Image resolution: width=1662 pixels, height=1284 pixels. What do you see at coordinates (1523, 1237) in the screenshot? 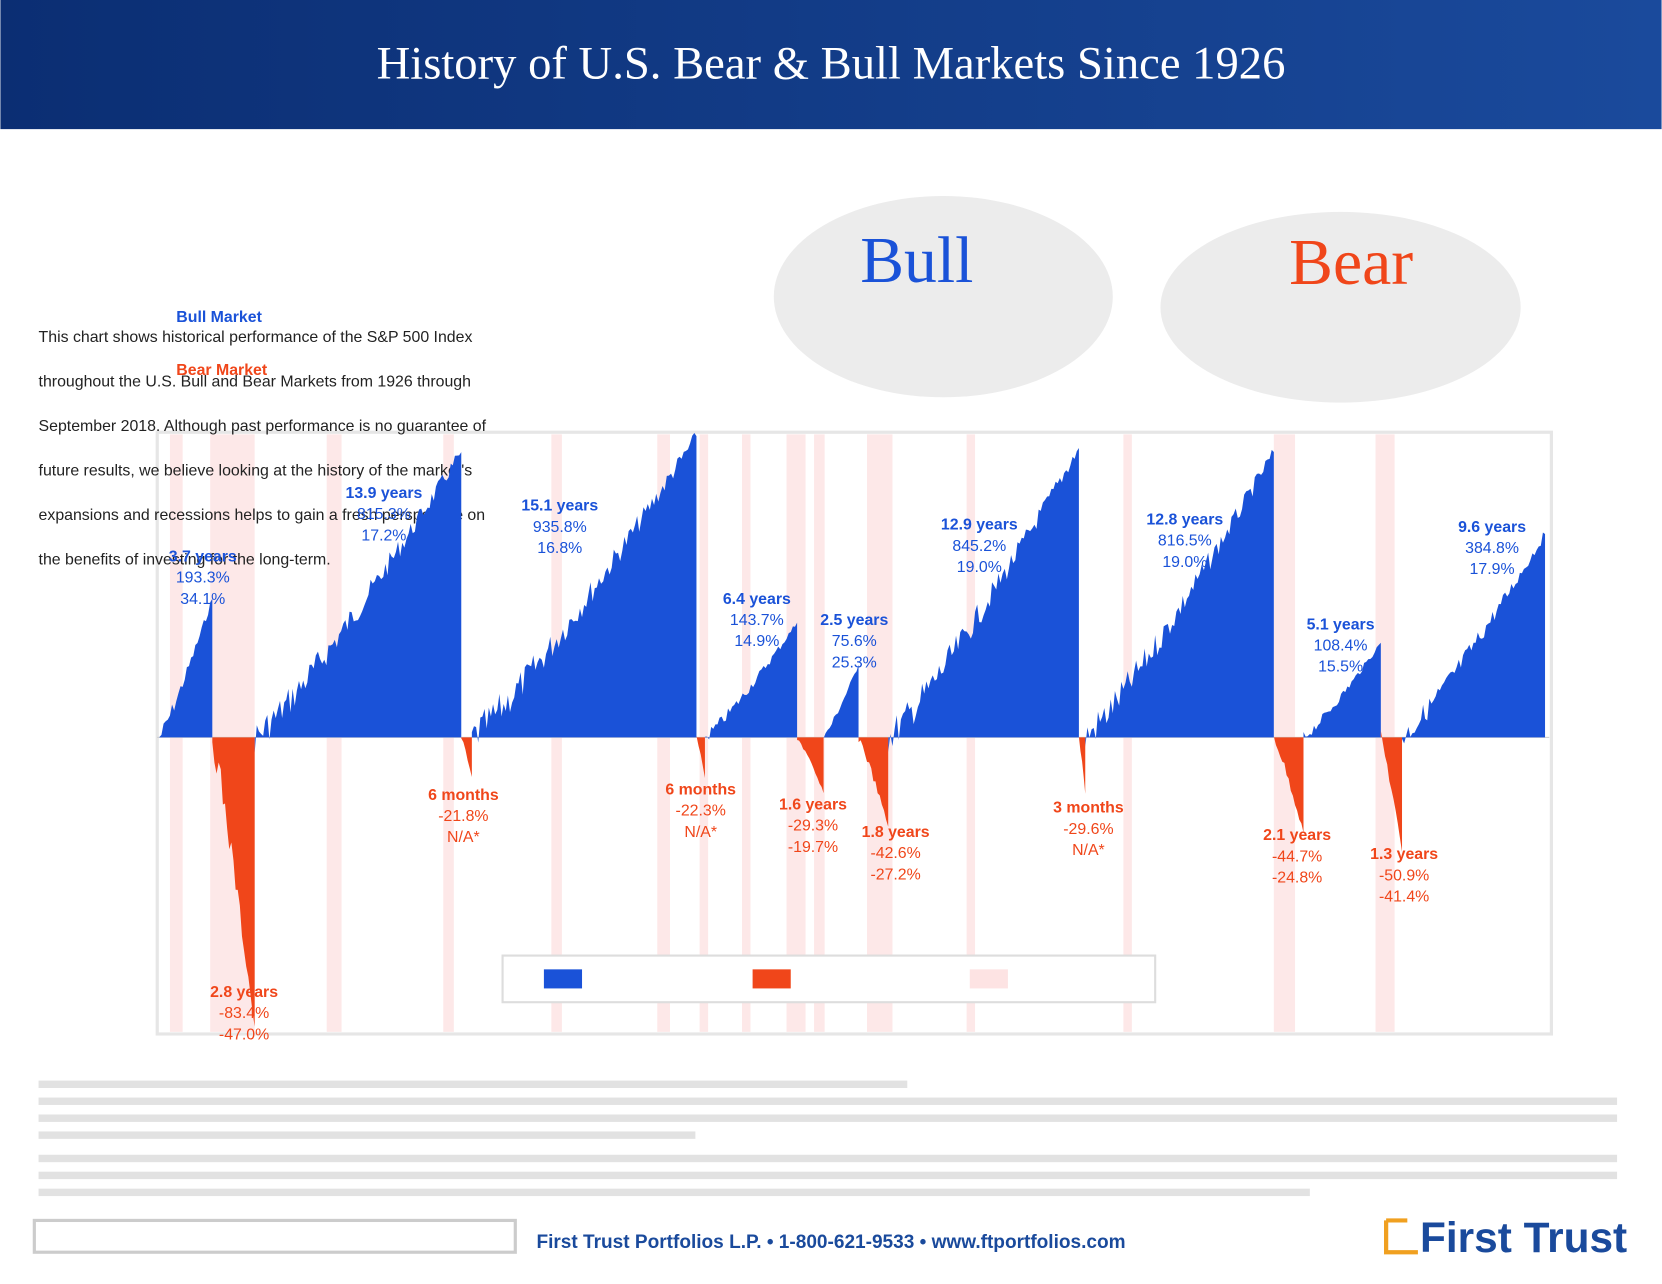
I see `footer-logo: First Trust` at bounding box center [1523, 1237].